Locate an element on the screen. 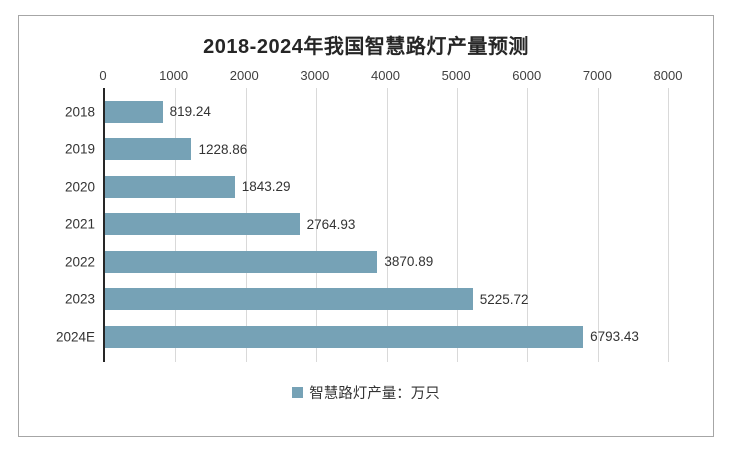 Image resolution: width=740 pixels, height=464 pixels. bar-line: 6793.43 is located at coordinates (386, 336).